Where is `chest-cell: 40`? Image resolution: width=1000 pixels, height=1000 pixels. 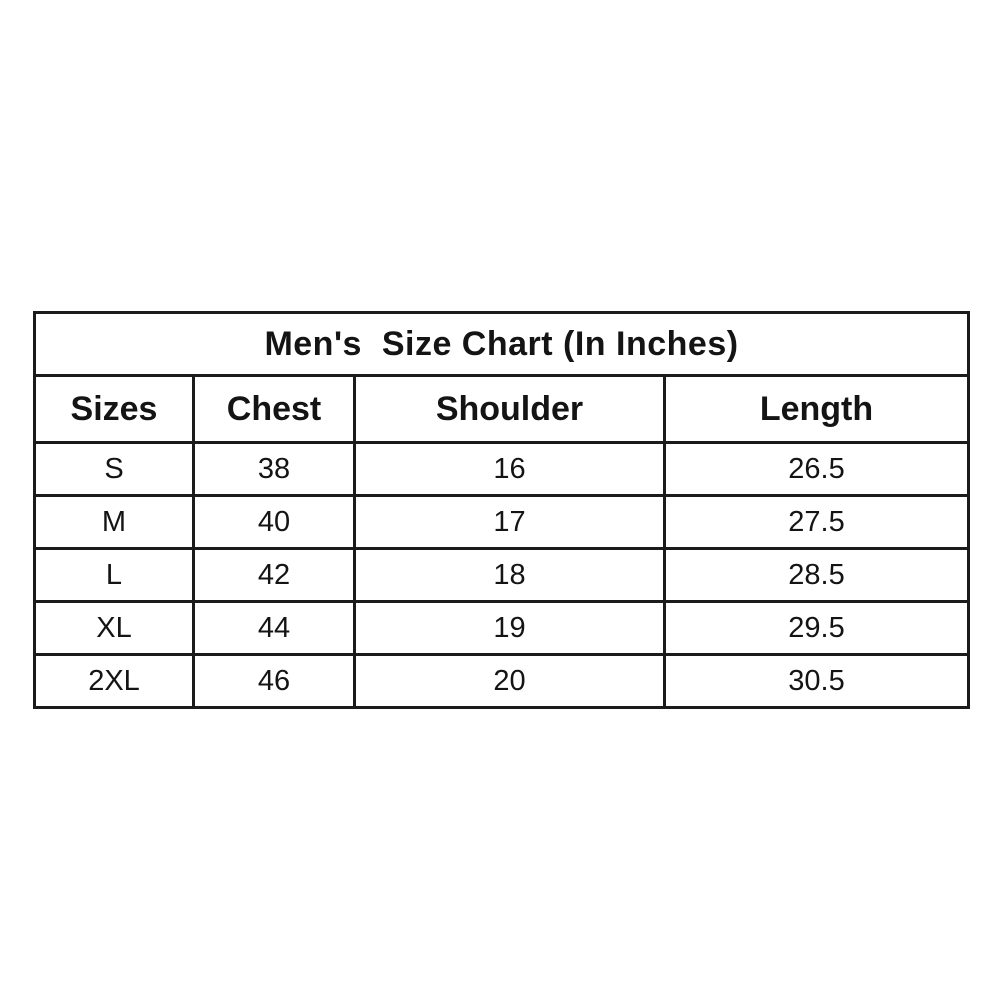
chest-cell: 40 is located at coordinates (274, 522).